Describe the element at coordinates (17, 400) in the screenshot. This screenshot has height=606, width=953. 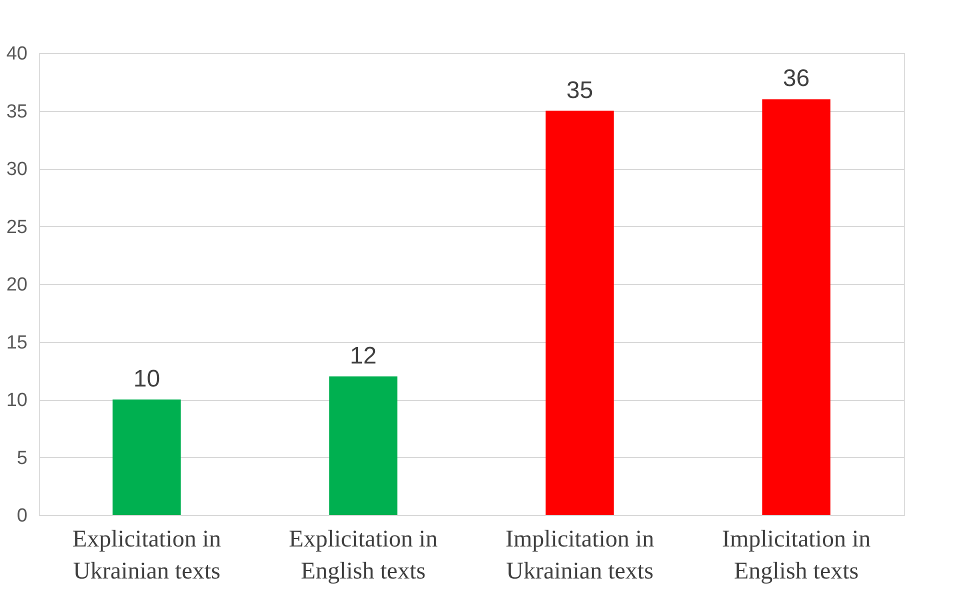
I see `y-tick-label: 10` at that location.